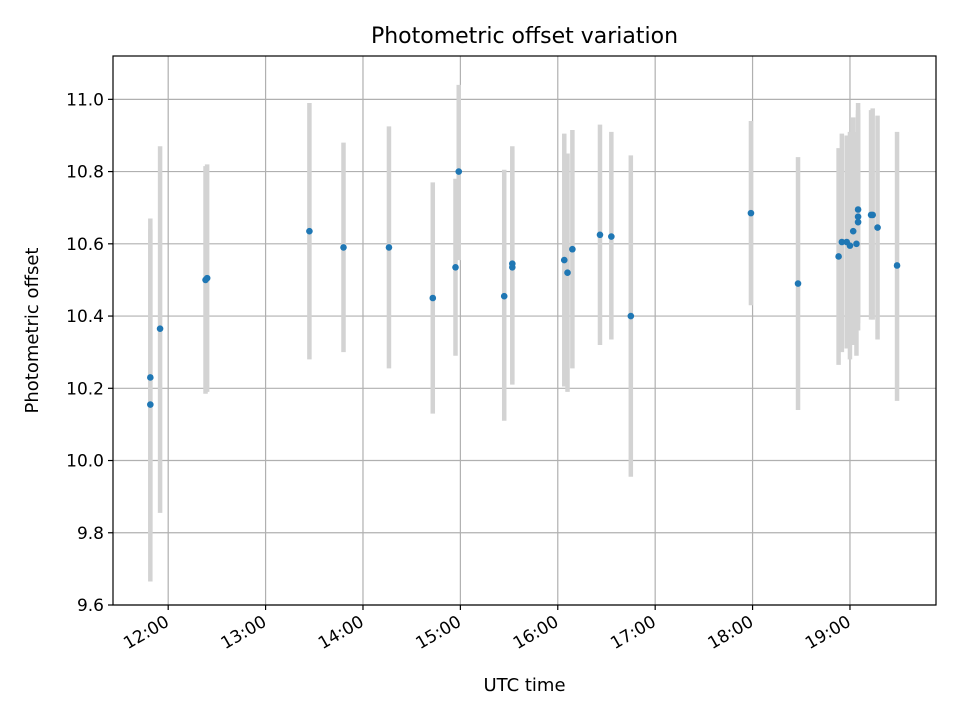 The width and height of the screenshot is (960, 720). Describe the element at coordinates (85, 173) in the screenshot. I see `y-tick-label: 10.8` at that location.